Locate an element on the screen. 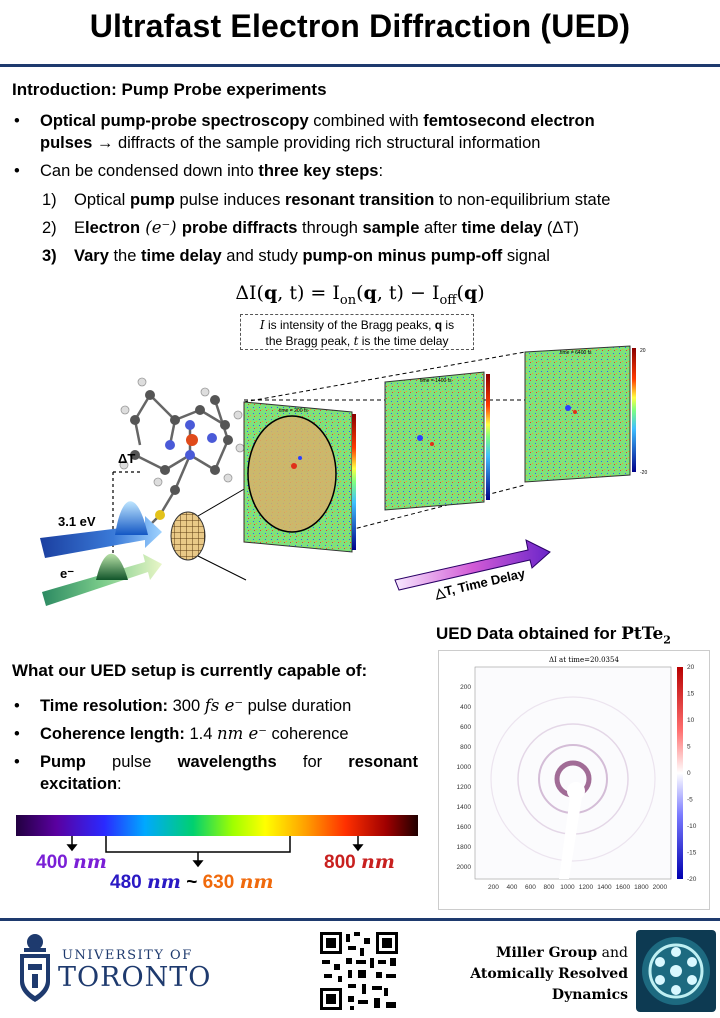 The image size is (720, 1018). bold-text: pump-on minus pump-off is located at coordinates (402, 256).